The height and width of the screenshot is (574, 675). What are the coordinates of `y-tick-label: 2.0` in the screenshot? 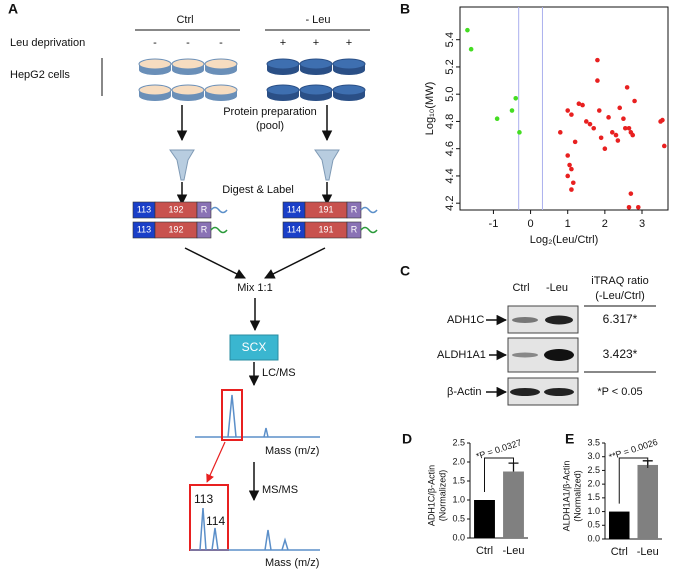 It's located at (593, 484).